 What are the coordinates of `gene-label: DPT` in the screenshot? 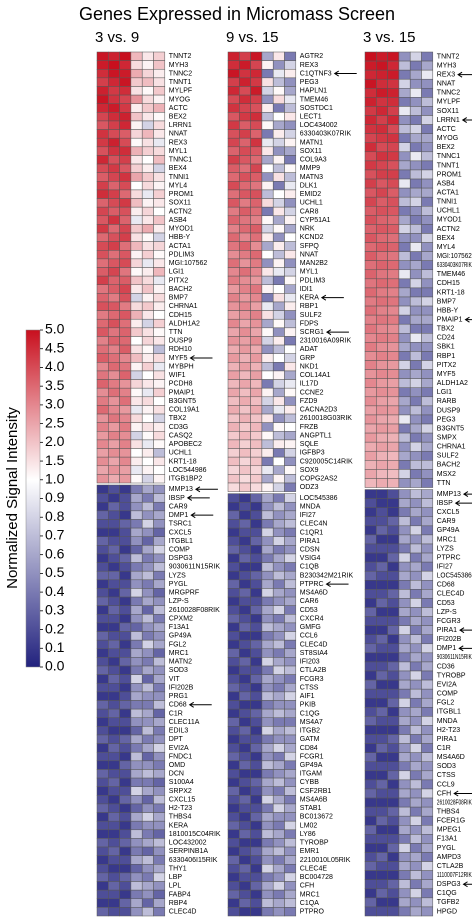 It's located at (176, 739).